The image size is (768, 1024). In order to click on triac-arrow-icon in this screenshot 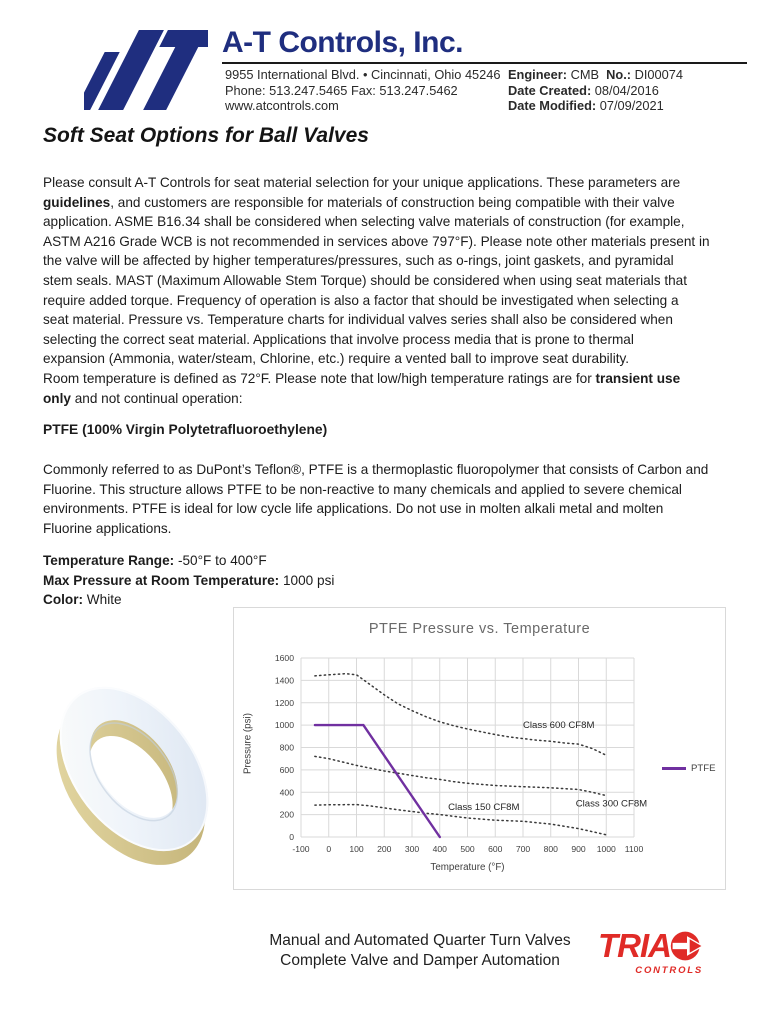, I will do `click(687, 946)`.